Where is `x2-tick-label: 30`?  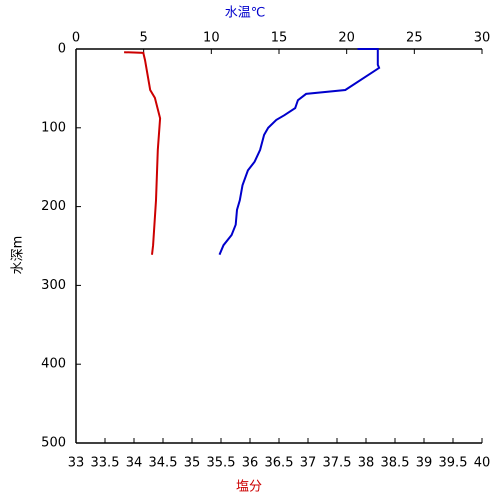
x2-tick-label: 30 is located at coordinates (482, 38).